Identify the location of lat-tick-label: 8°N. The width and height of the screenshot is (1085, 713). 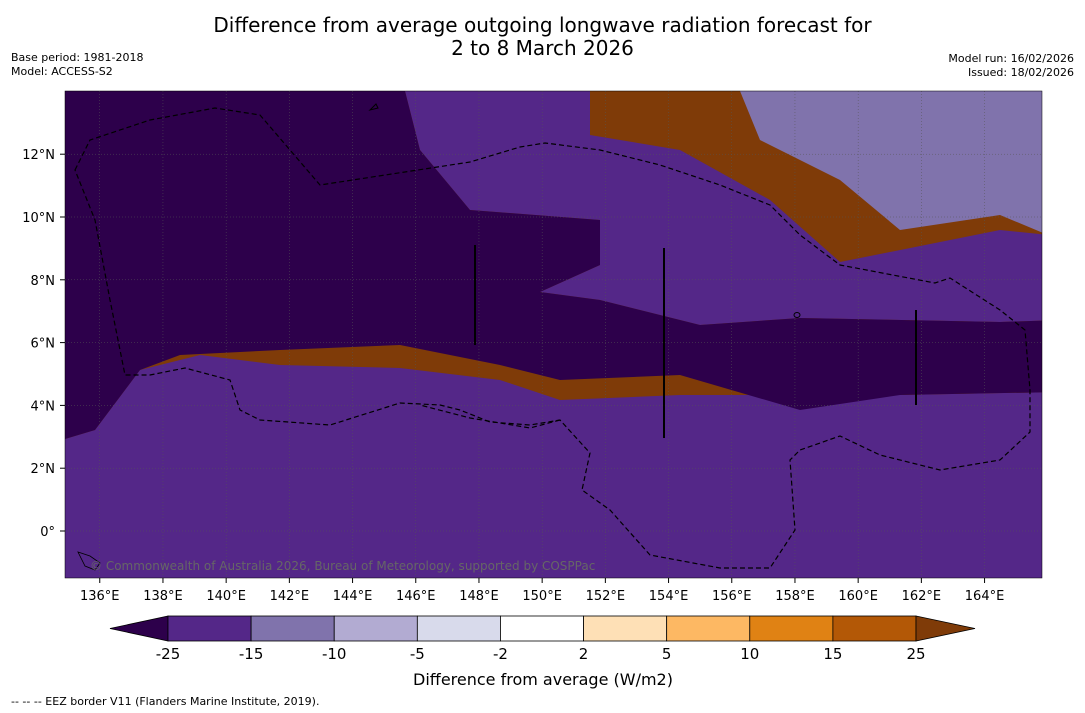
(43, 281).